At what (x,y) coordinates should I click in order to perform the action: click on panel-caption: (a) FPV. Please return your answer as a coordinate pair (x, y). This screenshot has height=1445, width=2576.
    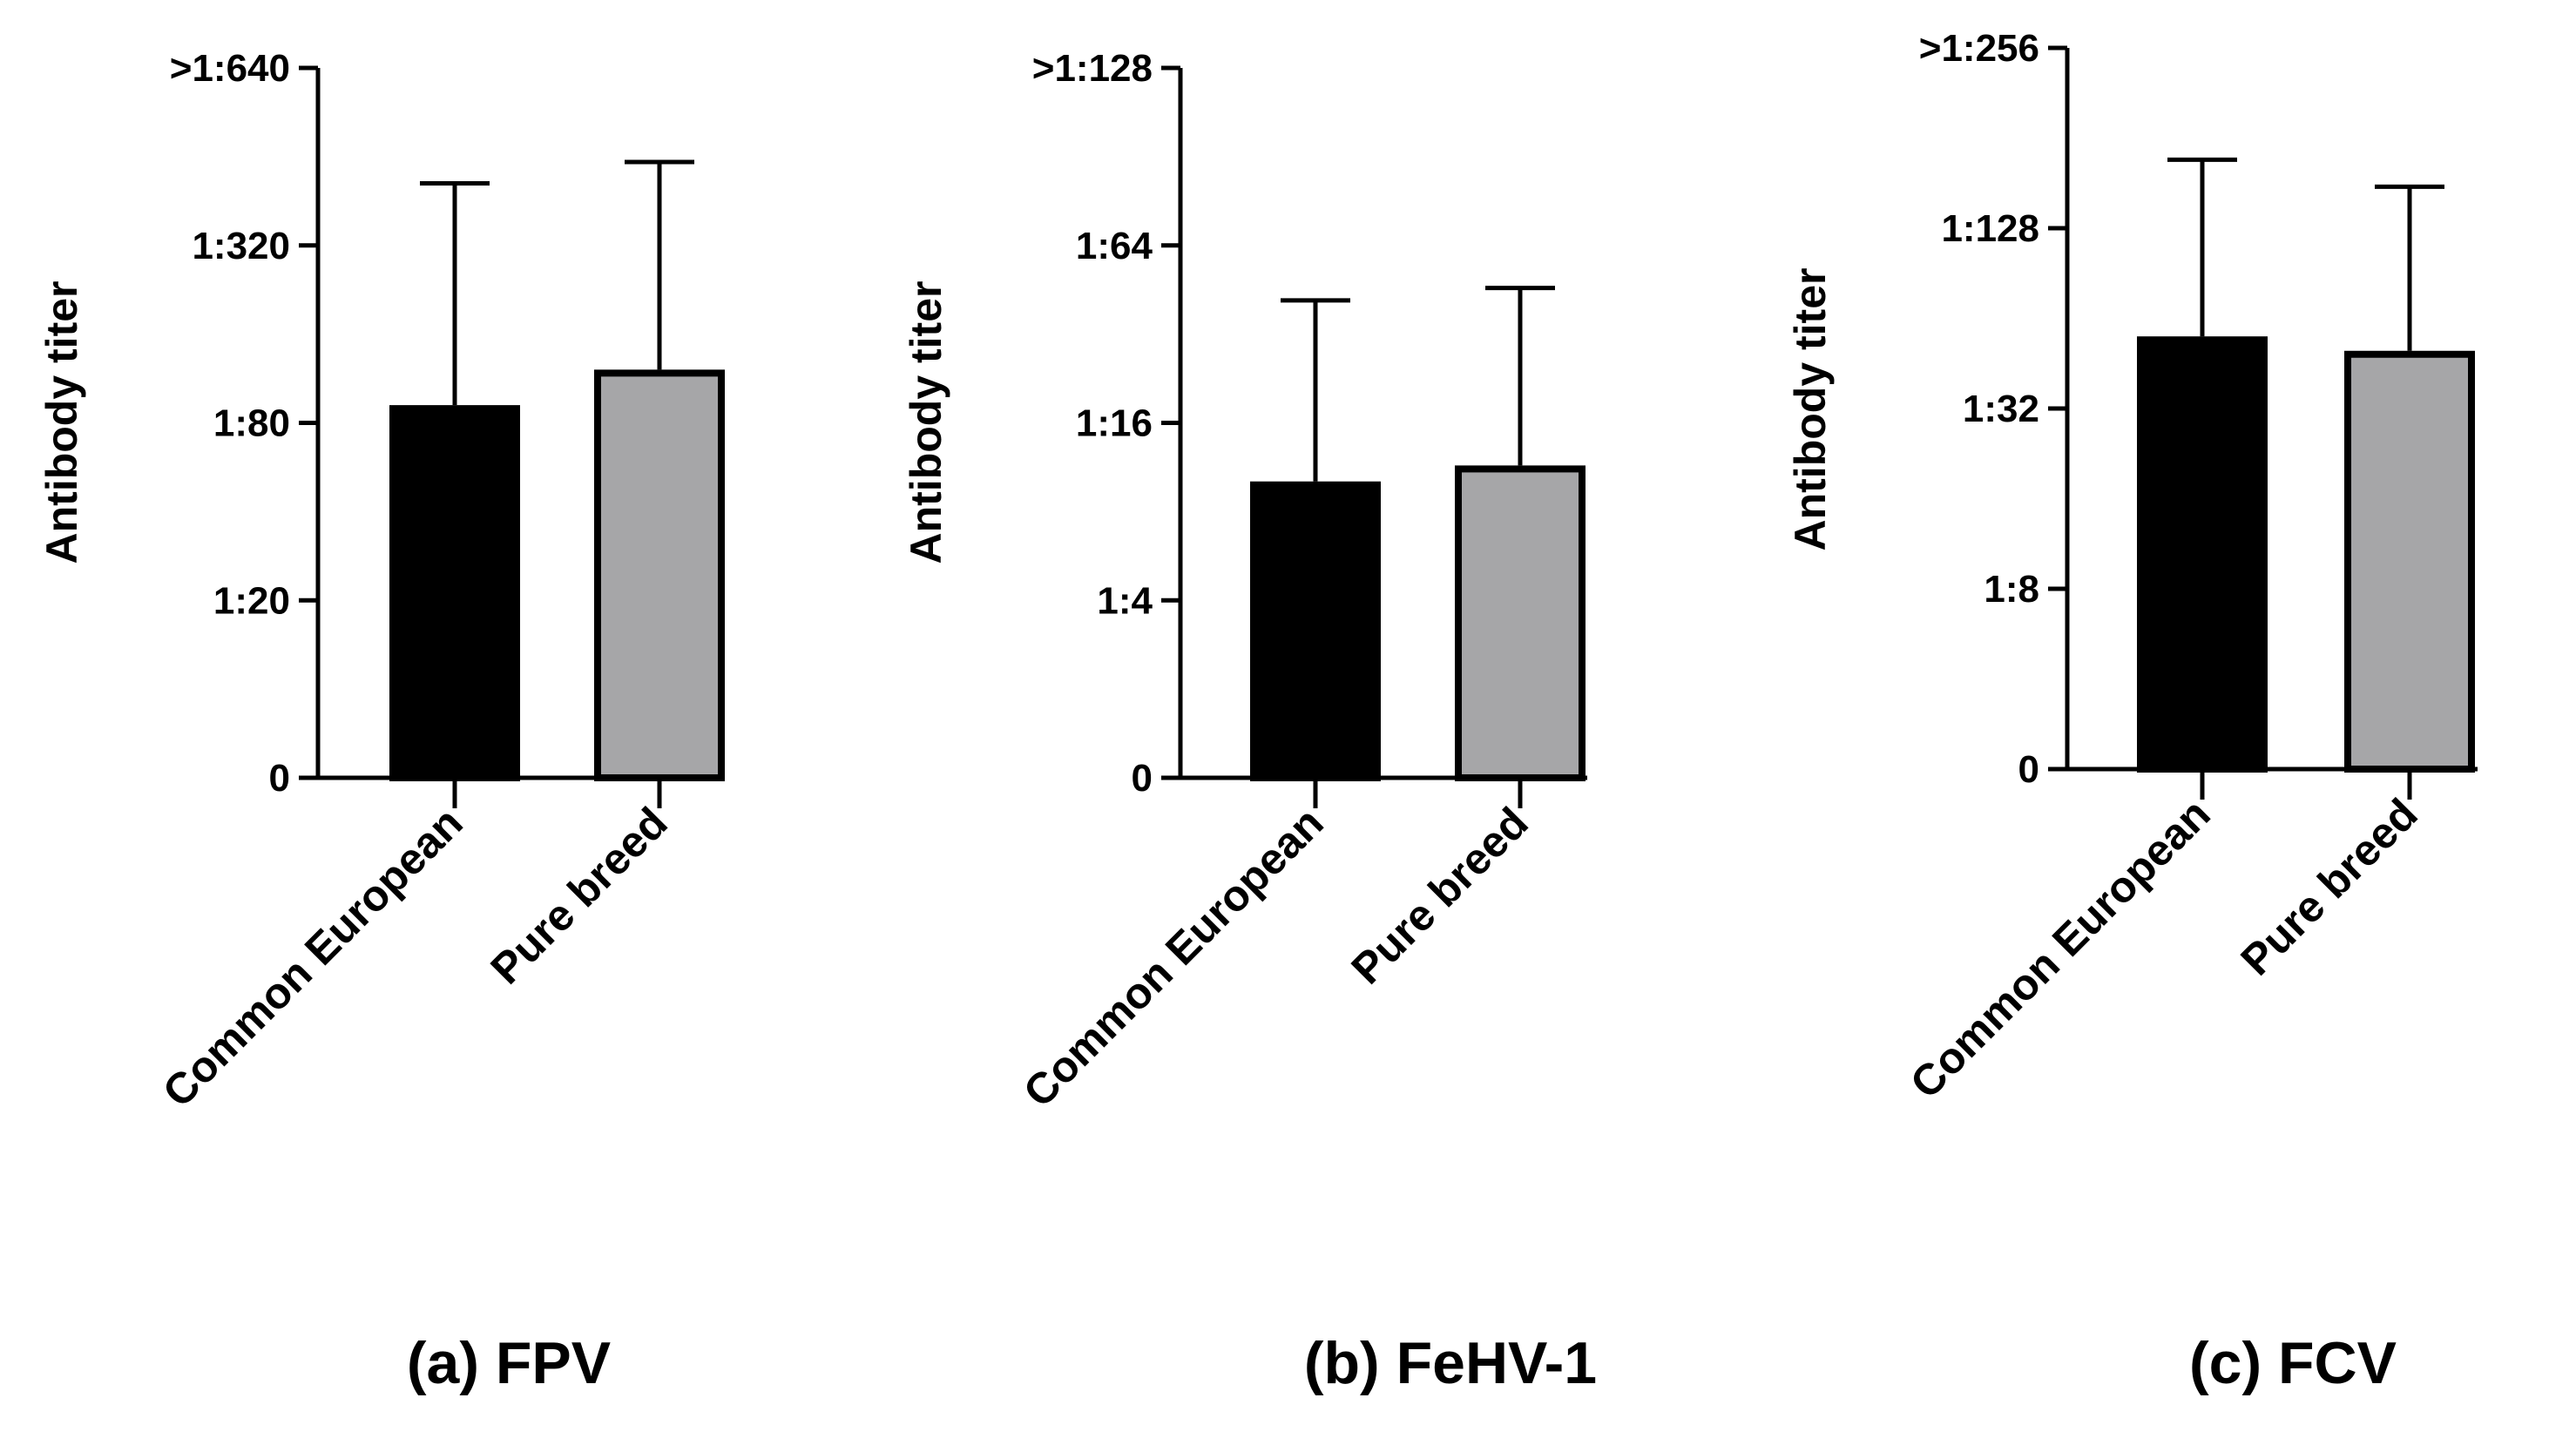
    Looking at the image, I should click on (509, 1363).